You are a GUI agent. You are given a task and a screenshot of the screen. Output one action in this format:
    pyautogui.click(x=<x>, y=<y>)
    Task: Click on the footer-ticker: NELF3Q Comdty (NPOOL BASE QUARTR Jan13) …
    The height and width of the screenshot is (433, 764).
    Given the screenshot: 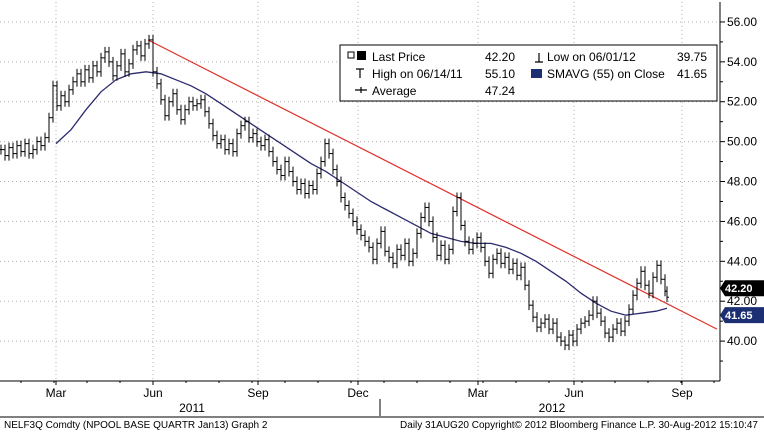 What is the action you would take?
    pyautogui.click(x=136, y=425)
    